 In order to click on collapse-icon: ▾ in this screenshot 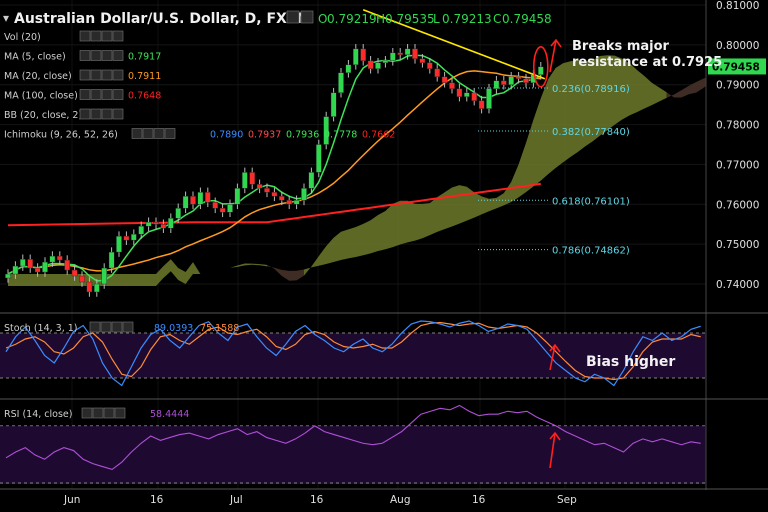, I will do `click(6, 18)`.